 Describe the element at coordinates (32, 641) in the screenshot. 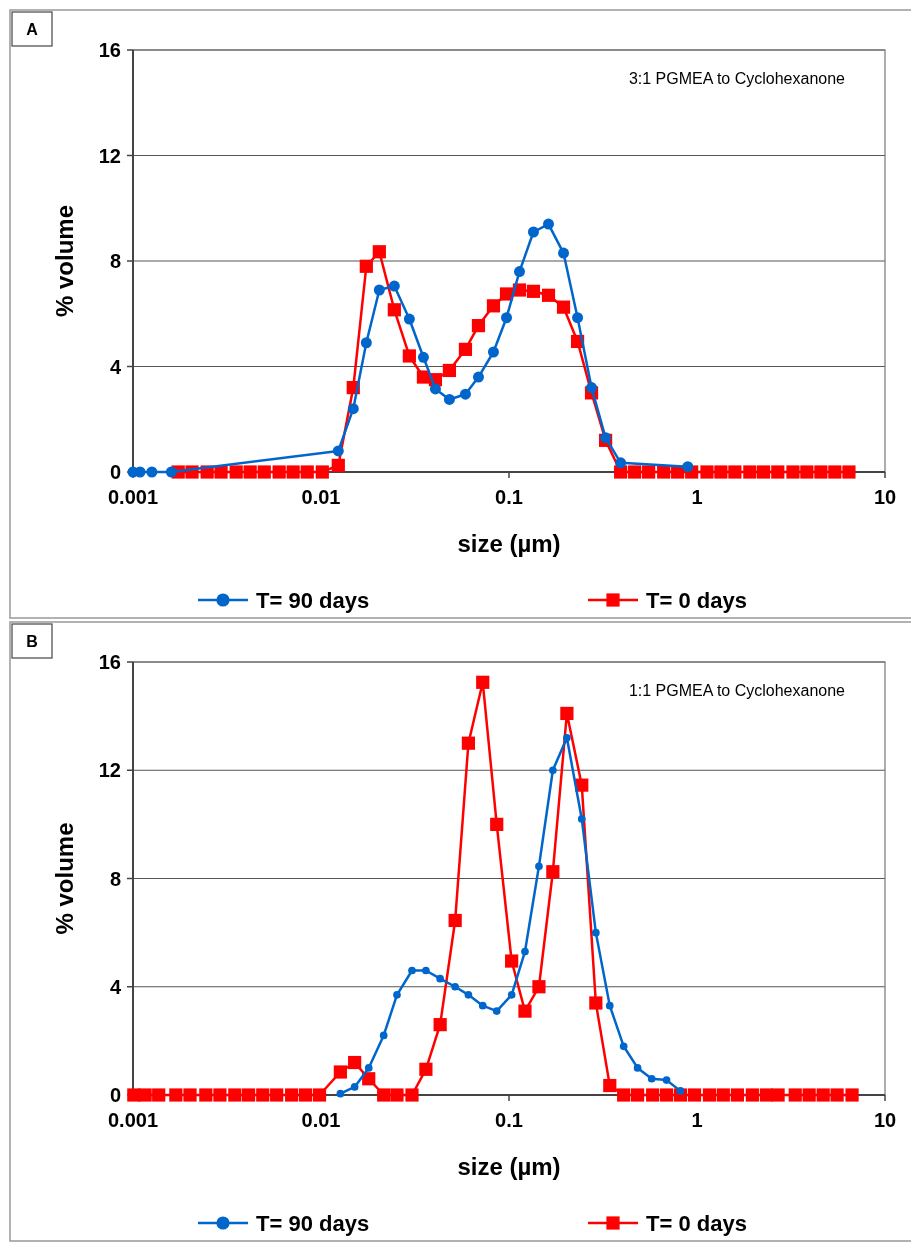

I see `chart-title: B` at that location.